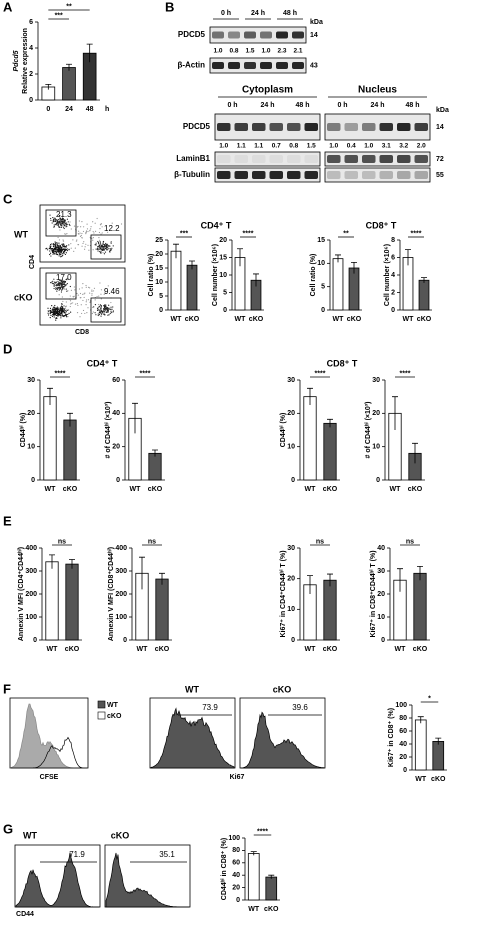 Image resolution: width=482 pixels, height=940 pixels. I want to click on panel-label: D, so click(7, 348).